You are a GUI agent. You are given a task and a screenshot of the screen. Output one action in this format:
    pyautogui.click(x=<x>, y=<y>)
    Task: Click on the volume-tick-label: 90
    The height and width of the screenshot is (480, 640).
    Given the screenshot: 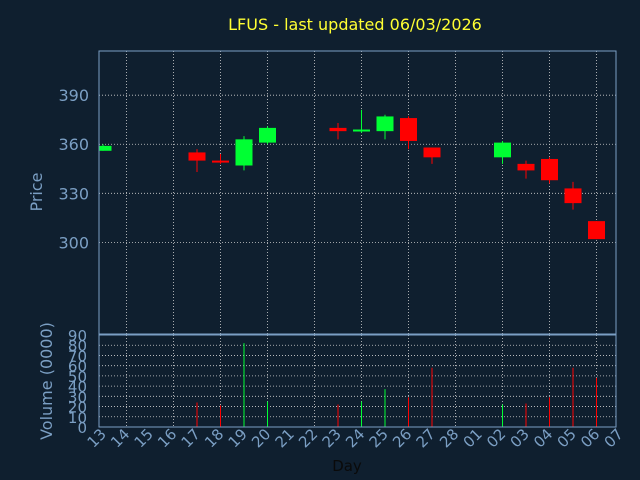 What is the action you would take?
    pyautogui.click(x=77, y=336)
    